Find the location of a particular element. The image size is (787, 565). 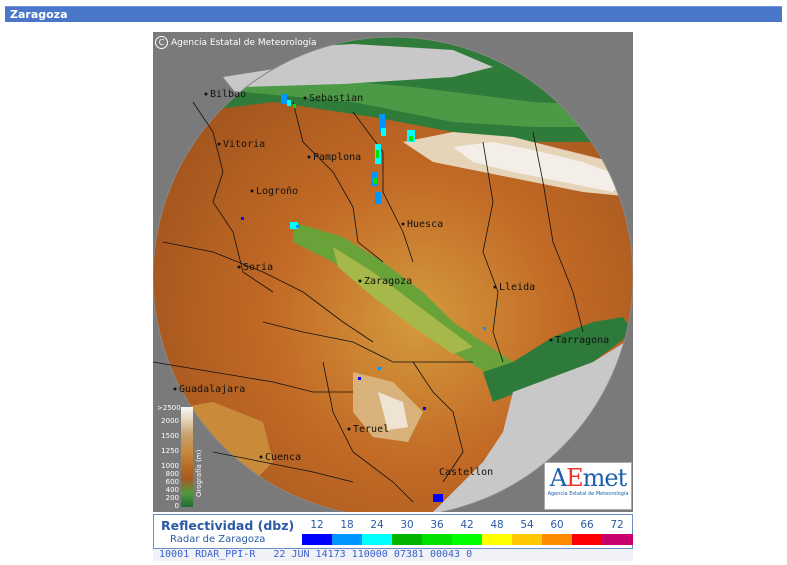

legend-title: Reflectividad (dbz) is located at coordinates (228, 525).